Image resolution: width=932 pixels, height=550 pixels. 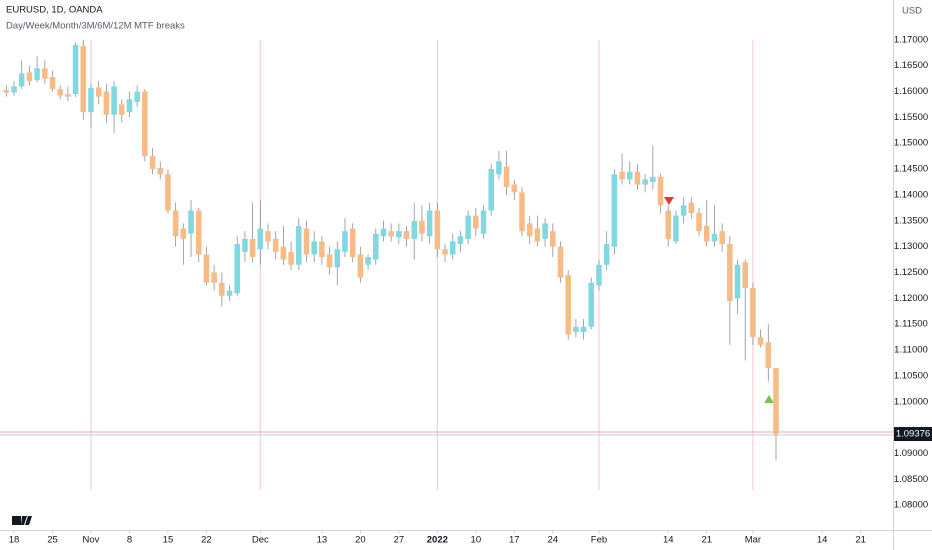 I want to click on x-tick-label: 25, so click(x=52, y=540).